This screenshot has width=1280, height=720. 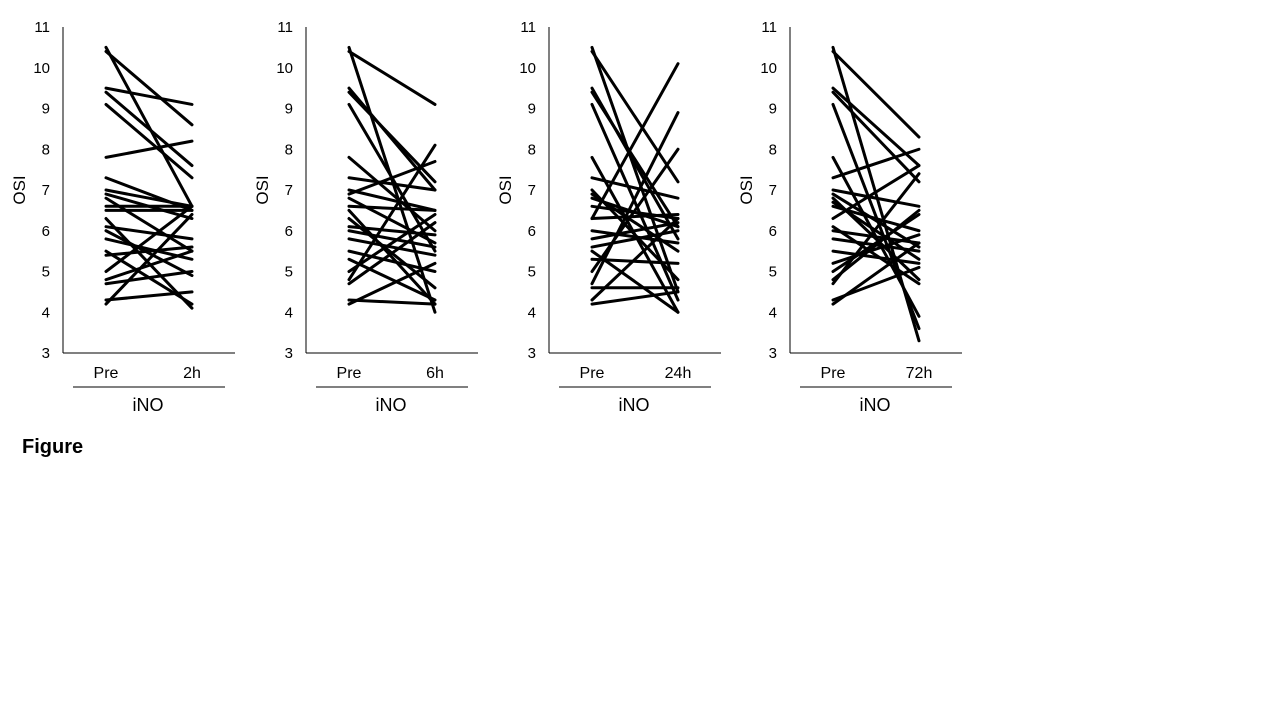 I want to click on x-category-label: 72h, so click(x=919, y=373).